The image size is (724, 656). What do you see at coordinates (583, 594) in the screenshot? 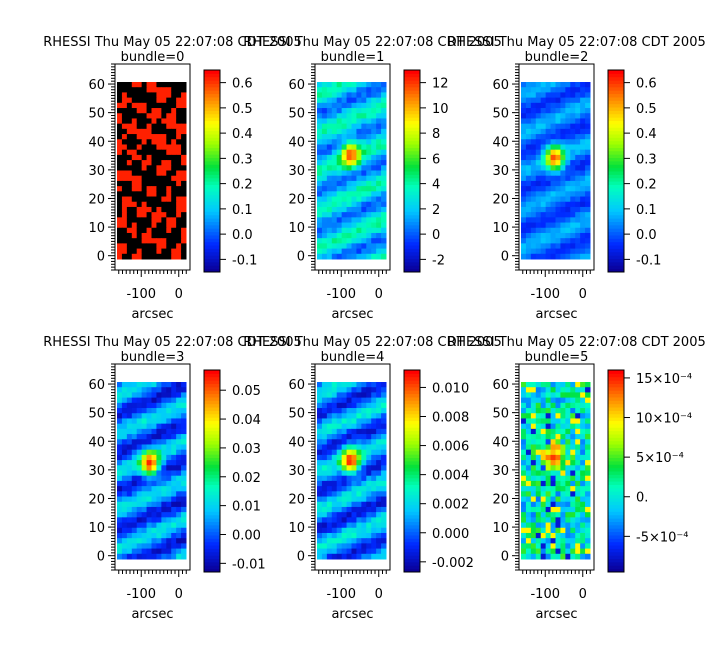
I see `x-tick-label: 0` at bounding box center [583, 594].